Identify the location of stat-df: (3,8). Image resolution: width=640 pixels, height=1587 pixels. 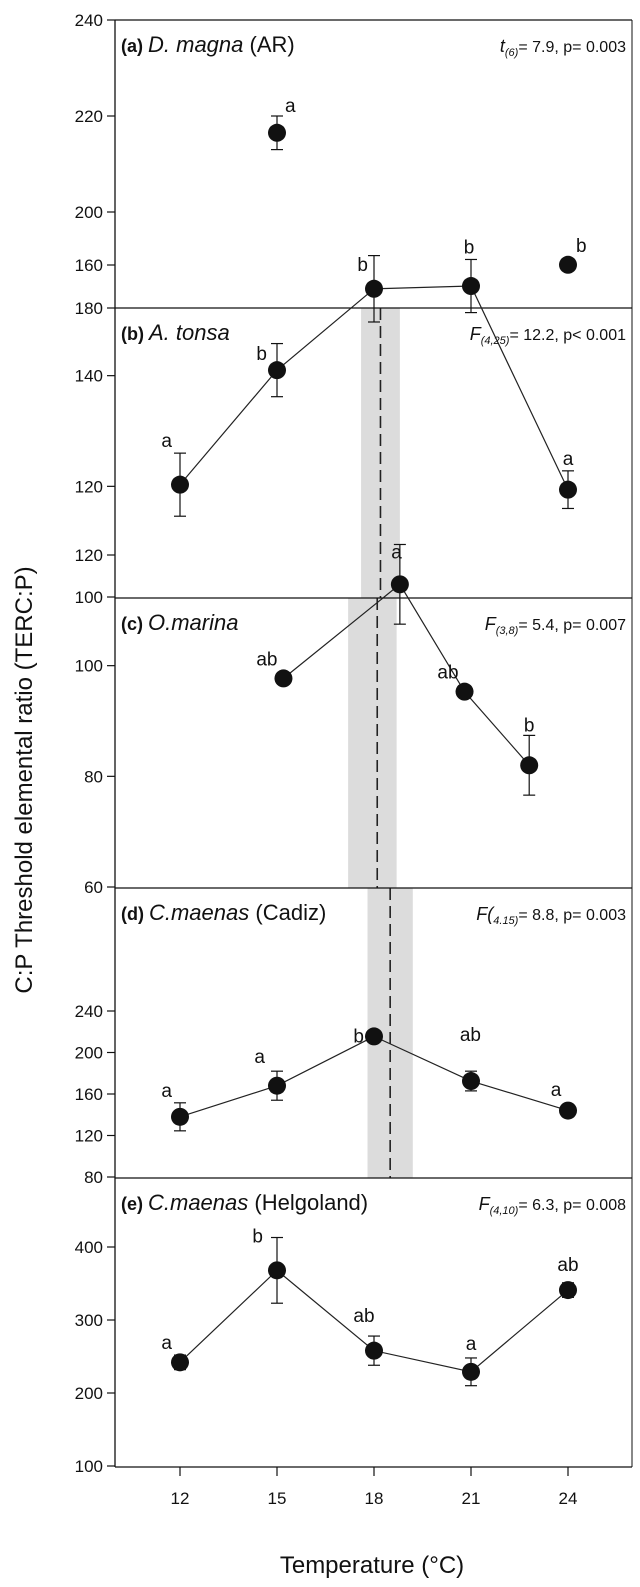
(507, 631).